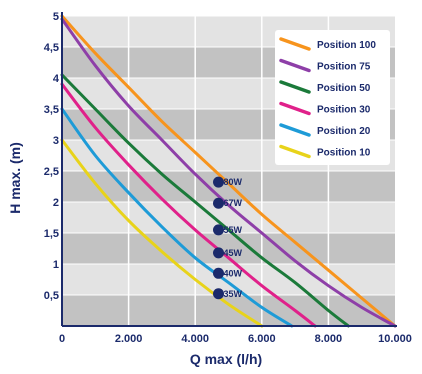  I want to click on x-tick-label: 2.000, so click(129, 339).